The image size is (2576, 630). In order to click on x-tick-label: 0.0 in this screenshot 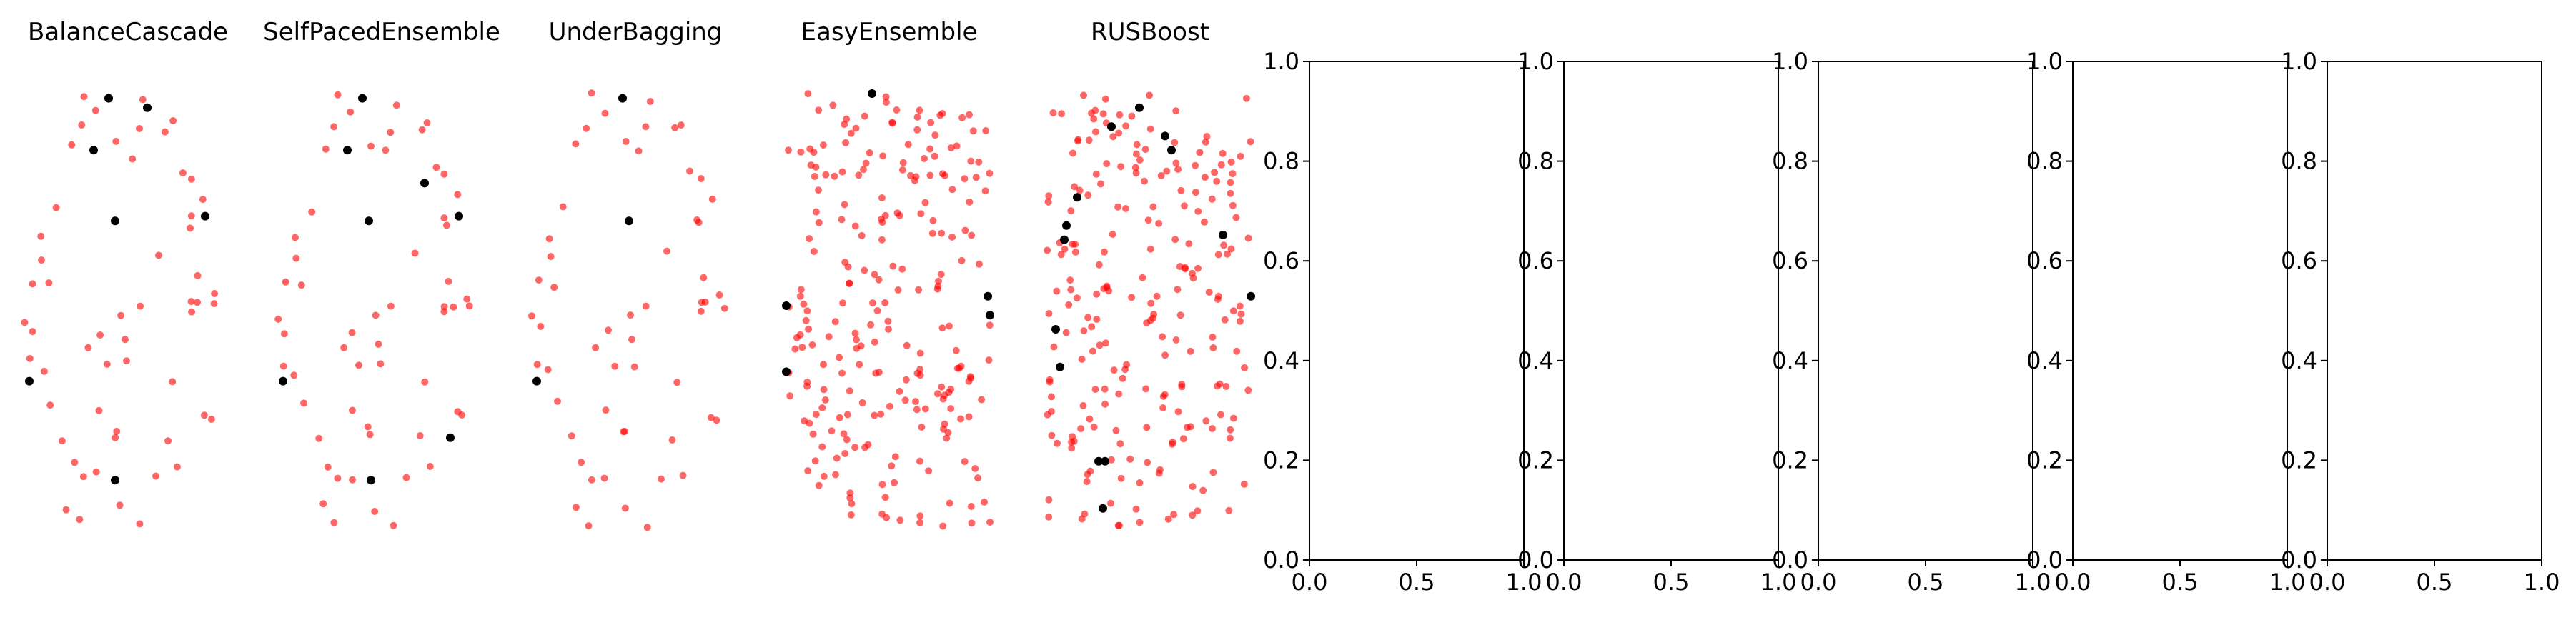, I will do `click(2327, 582)`.